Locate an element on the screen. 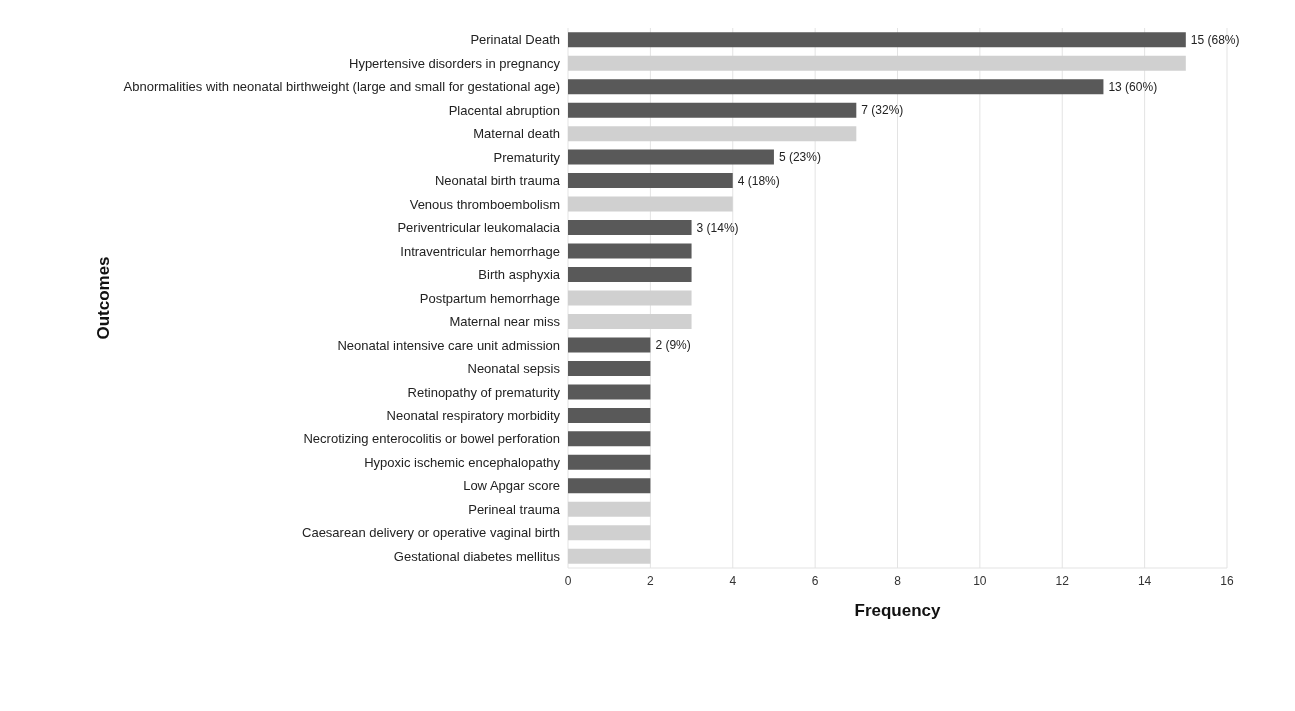 The width and height of the screenshot is (1295, 711). x-tick-label: 0 is located at coordinates (568, 580).